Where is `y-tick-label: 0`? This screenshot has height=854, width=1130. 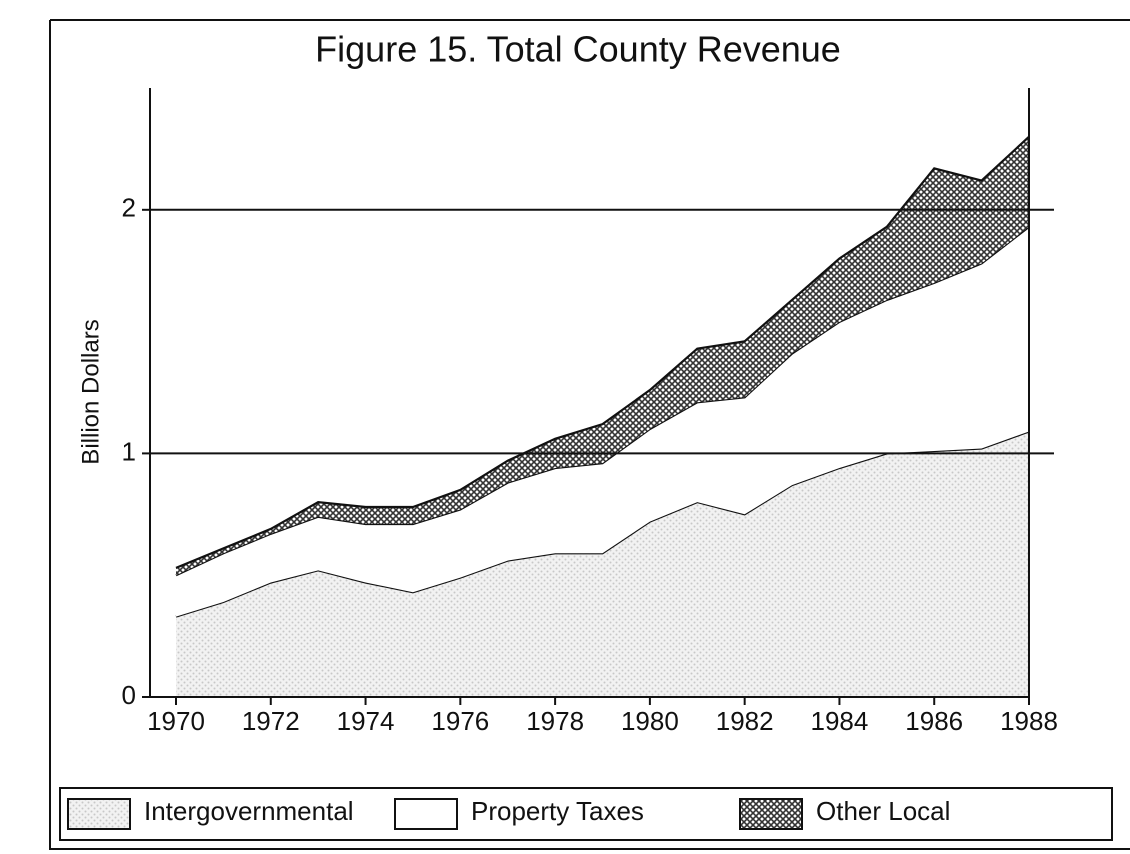 y-tick-label: 0 is located at coordinates (129, 695).